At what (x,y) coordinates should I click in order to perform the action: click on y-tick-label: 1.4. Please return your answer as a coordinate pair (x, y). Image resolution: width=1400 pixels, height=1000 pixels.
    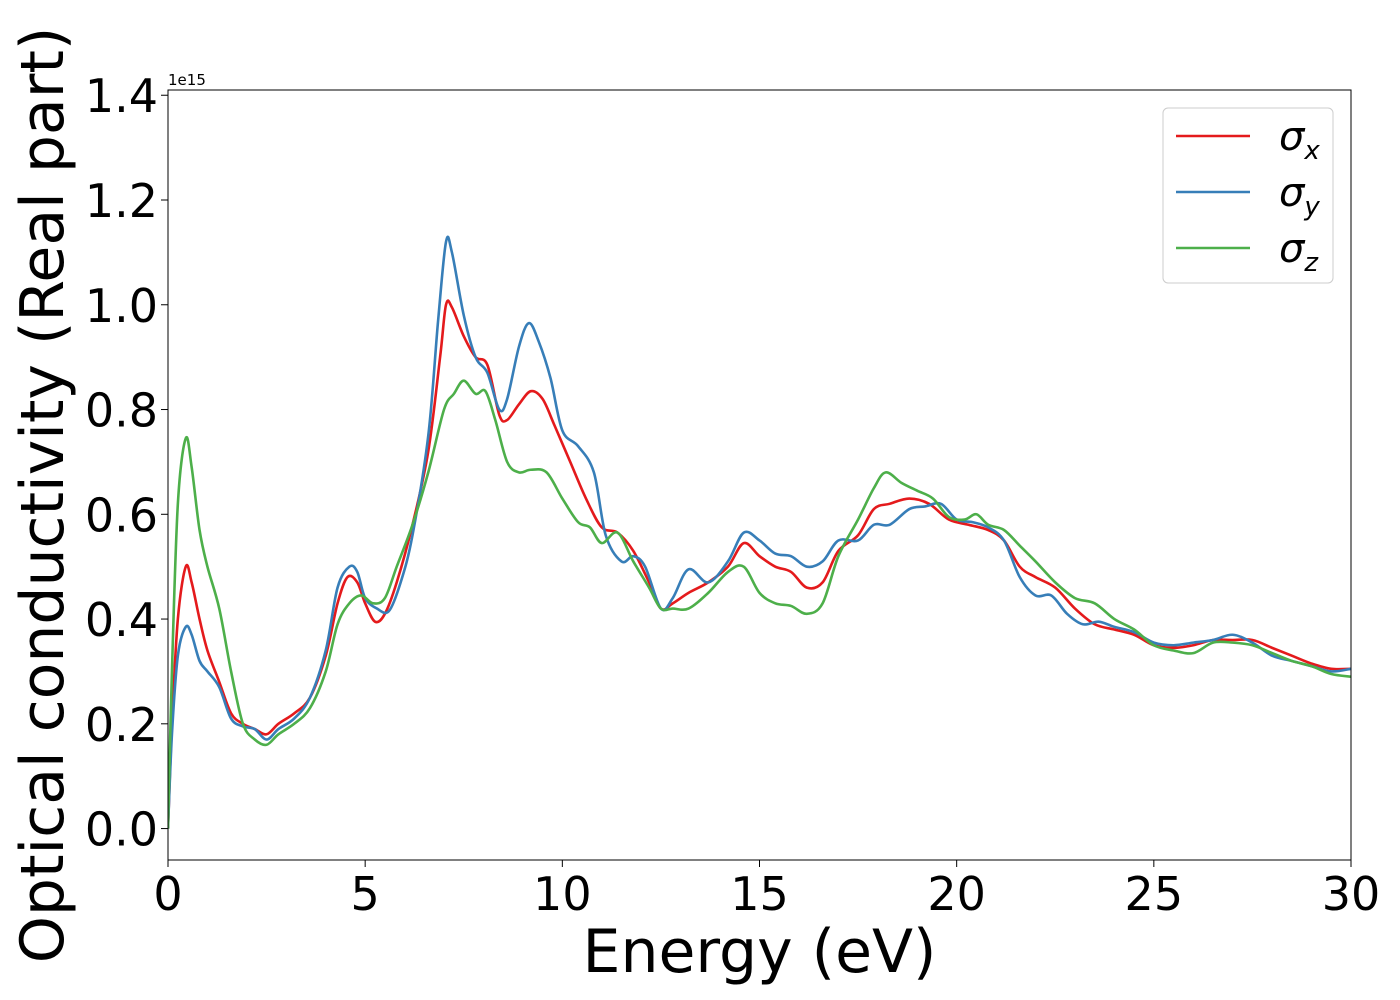
    Looking at the image, I should click on (121, 96).